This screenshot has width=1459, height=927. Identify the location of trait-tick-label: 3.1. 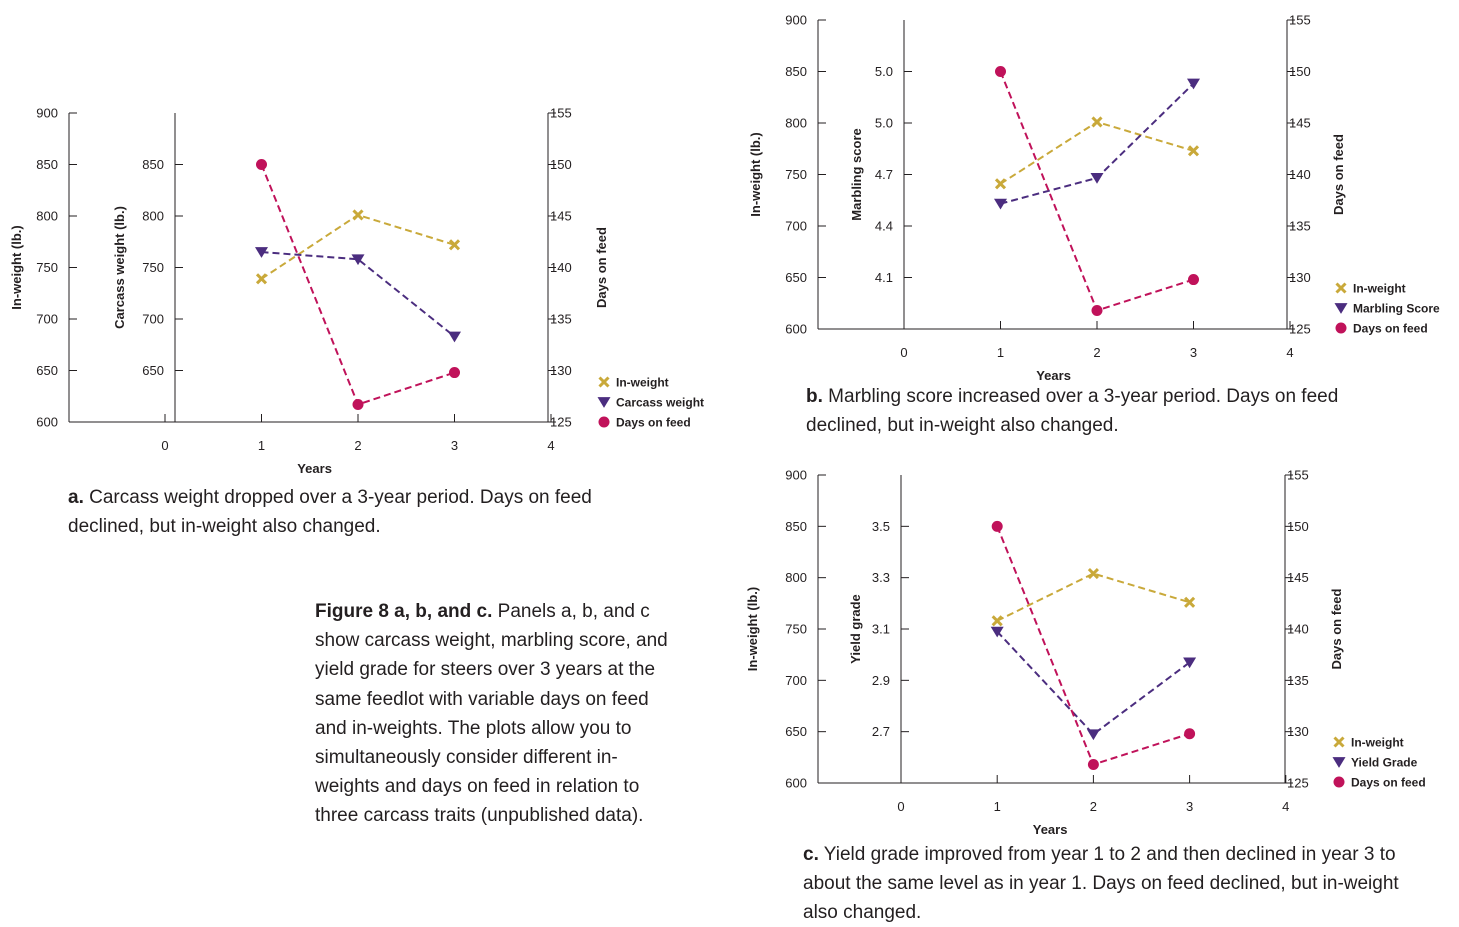
(881, 629).